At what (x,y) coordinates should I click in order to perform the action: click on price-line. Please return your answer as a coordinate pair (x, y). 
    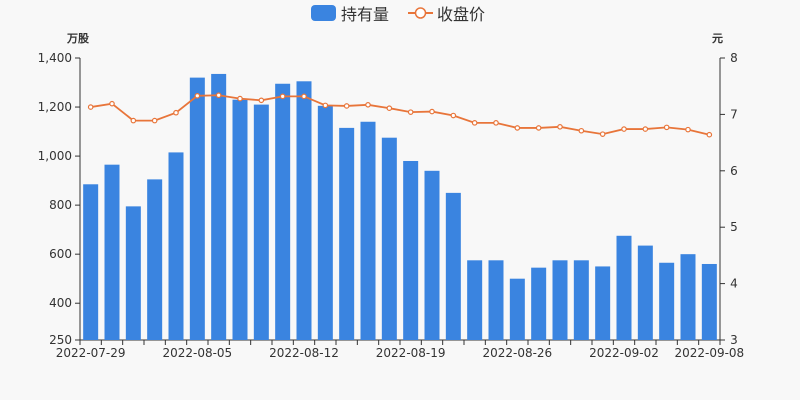
    Looking at the image, I should click on (400, 115).